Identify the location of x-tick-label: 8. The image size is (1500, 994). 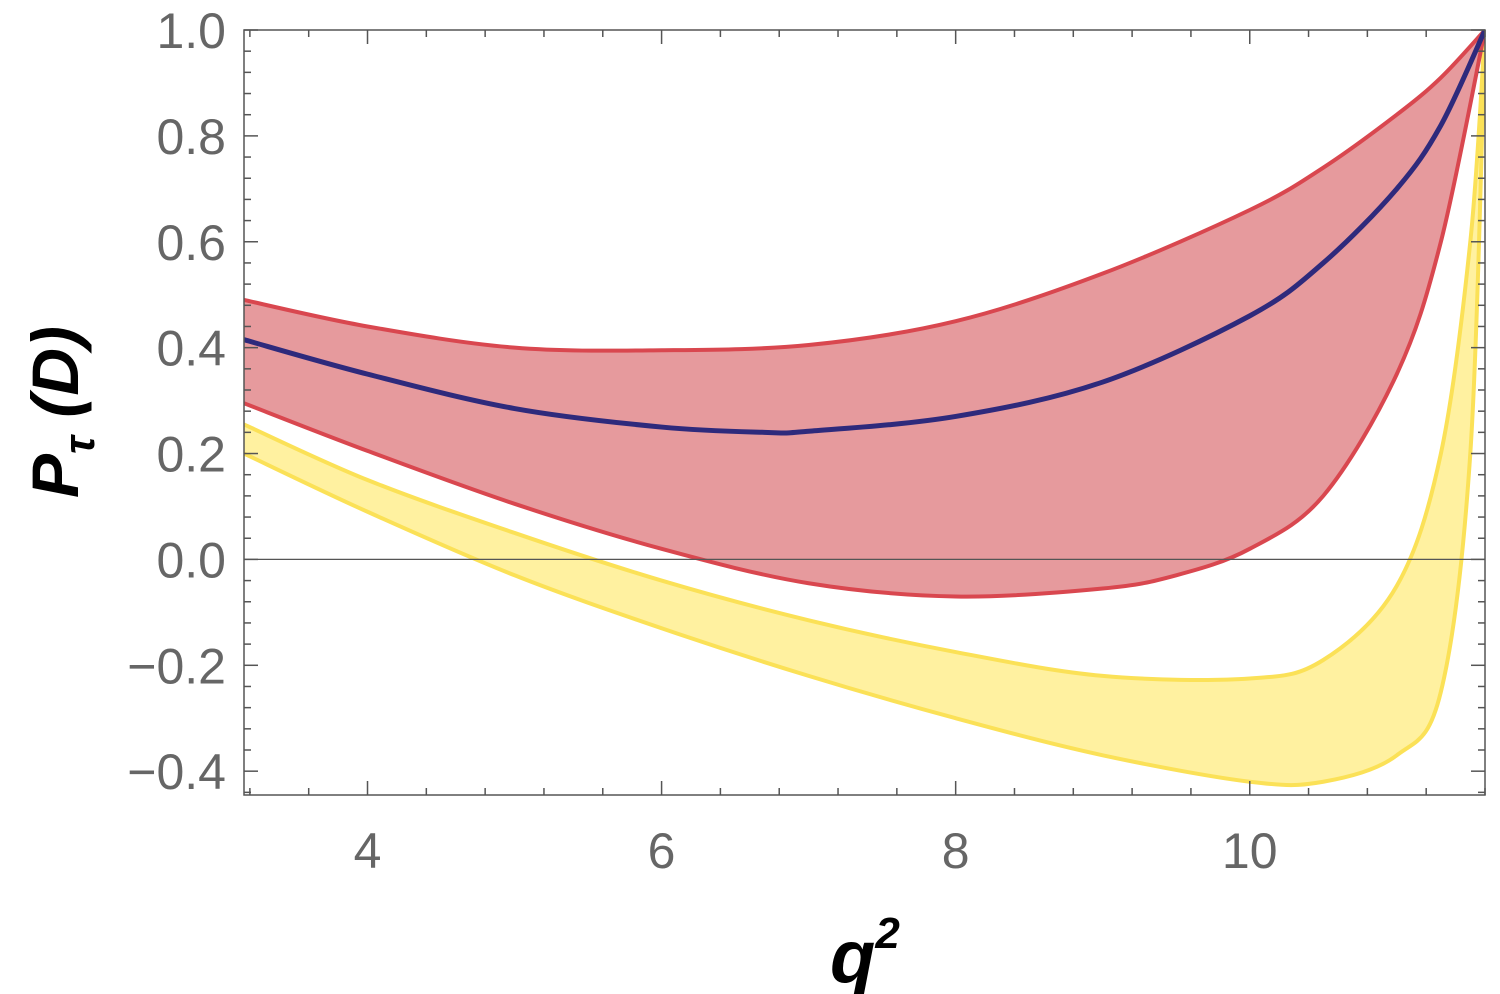
(956, 851).